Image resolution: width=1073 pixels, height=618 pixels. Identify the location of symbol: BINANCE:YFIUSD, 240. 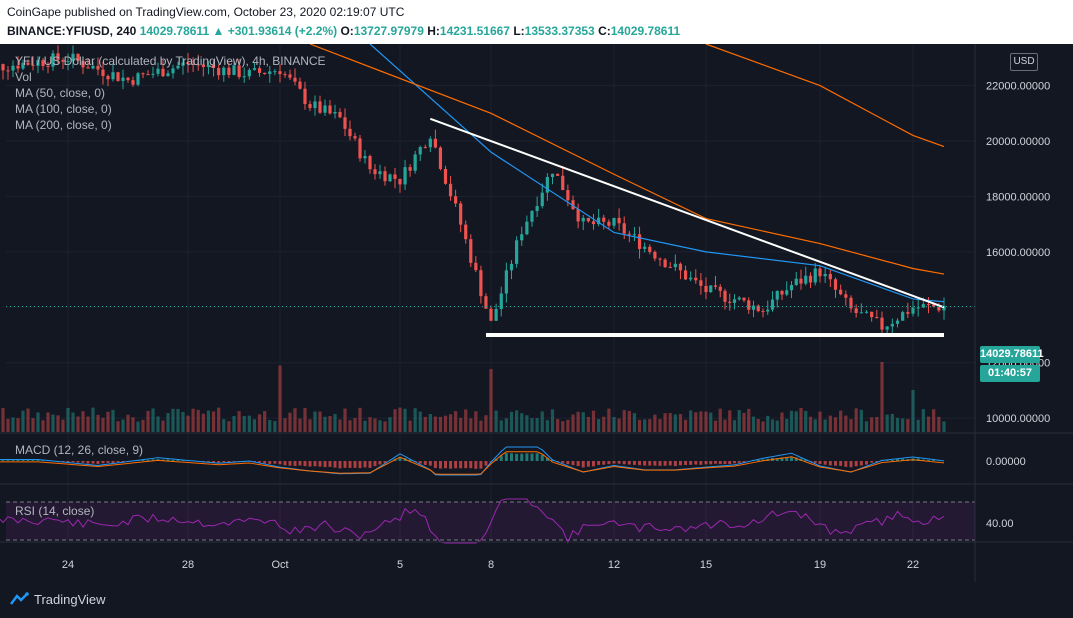
(72, 31).